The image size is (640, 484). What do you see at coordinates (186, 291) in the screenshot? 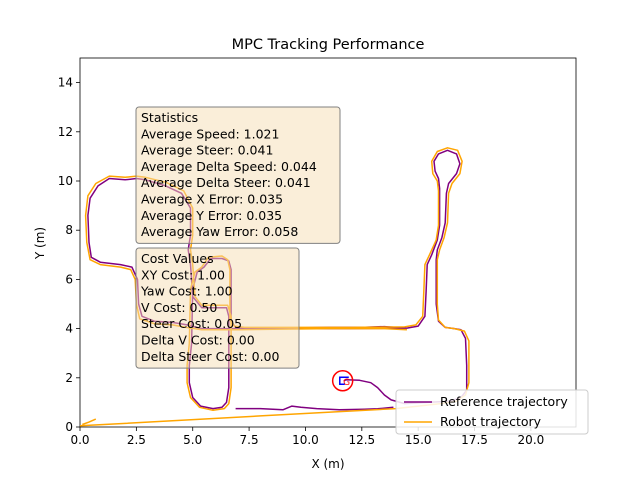
I see `cost-values-line-1: Yaw Cost: 1.00` at bounding box center [186, 291].